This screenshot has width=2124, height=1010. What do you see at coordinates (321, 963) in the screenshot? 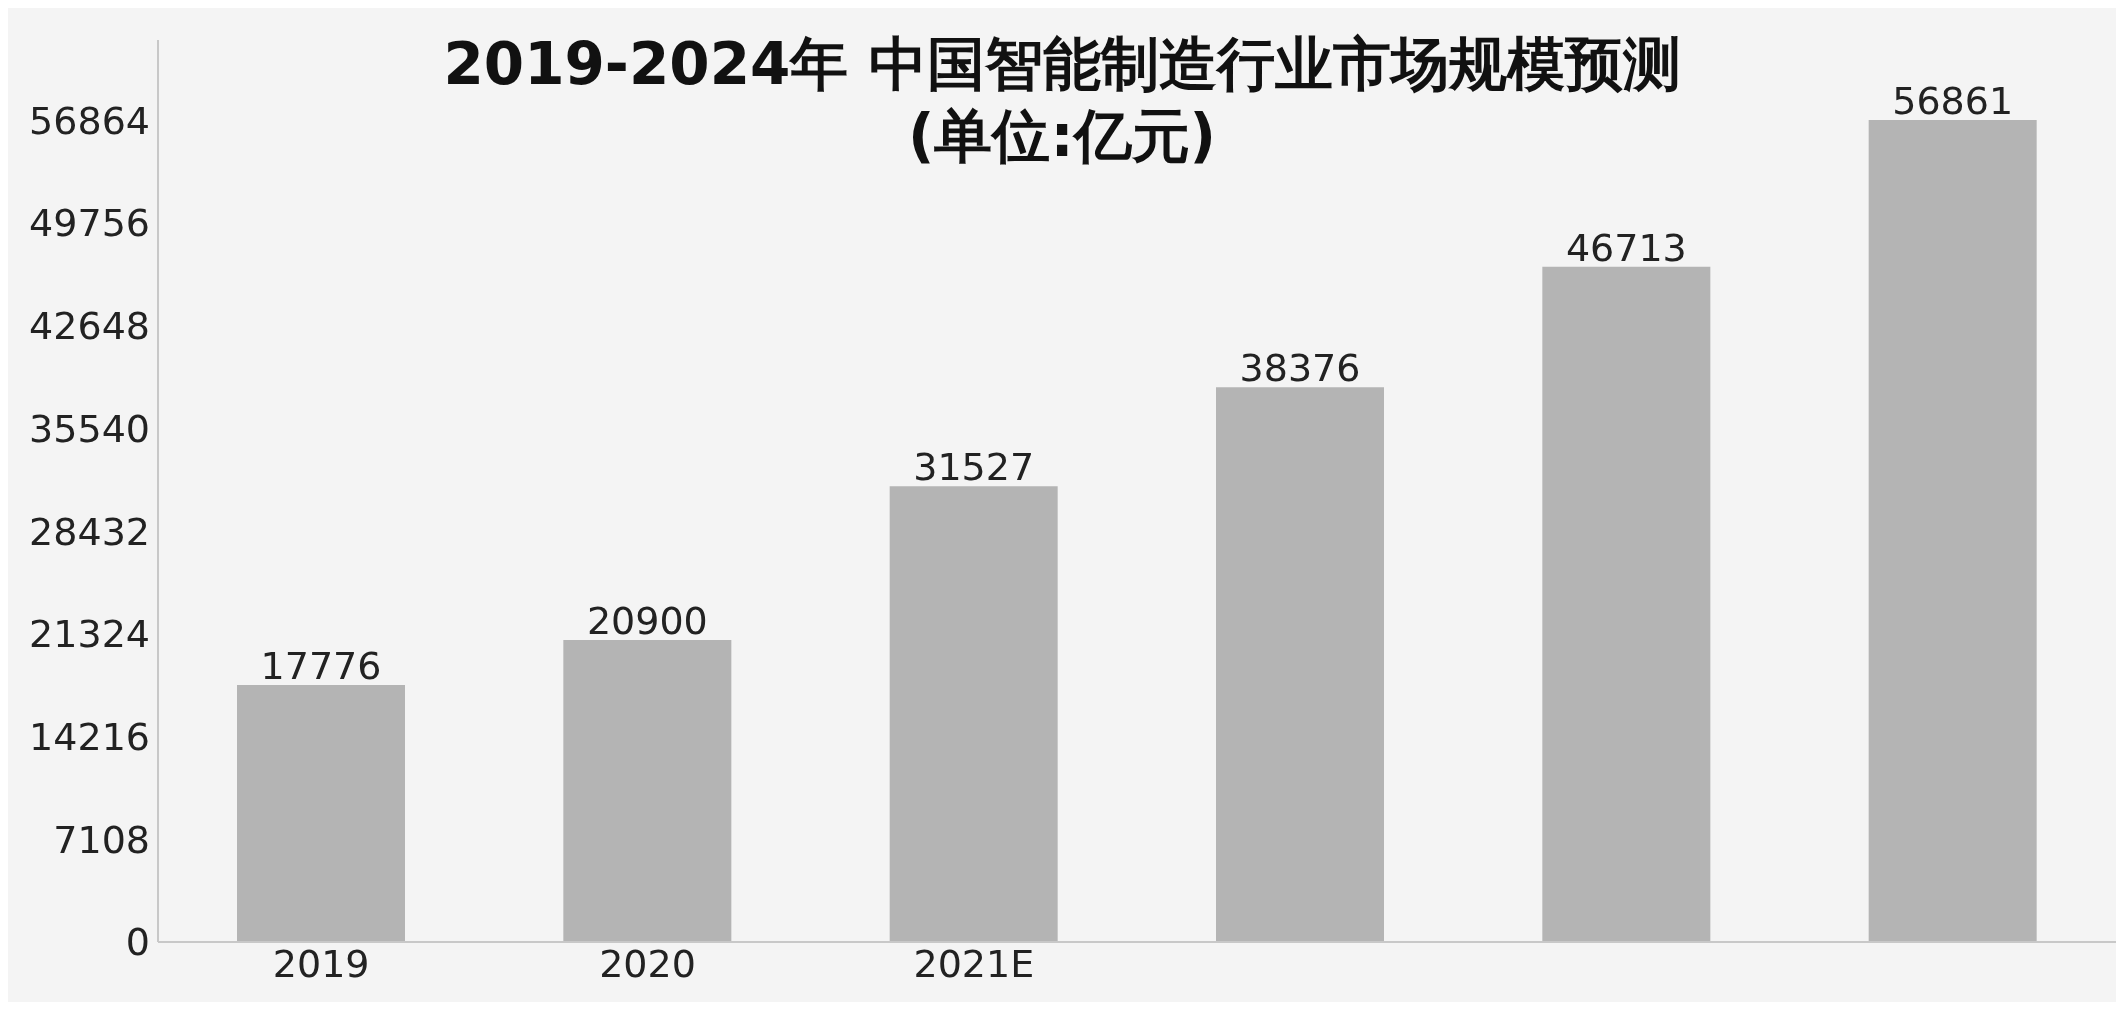
I see `x-tick-label: 2019` at bounding box center [321, 963].